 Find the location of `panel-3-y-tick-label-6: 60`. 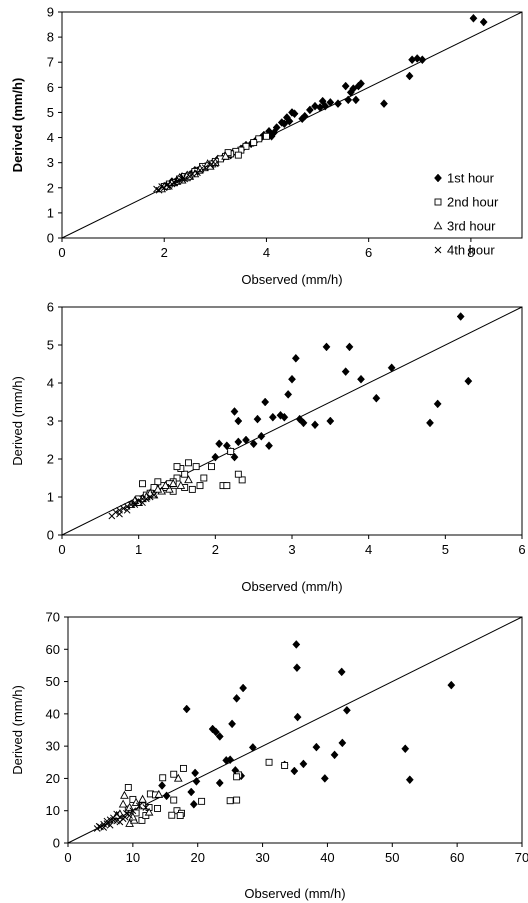

panel-3-y-tick-label-6: 60 is located at coordinates (53, 649).